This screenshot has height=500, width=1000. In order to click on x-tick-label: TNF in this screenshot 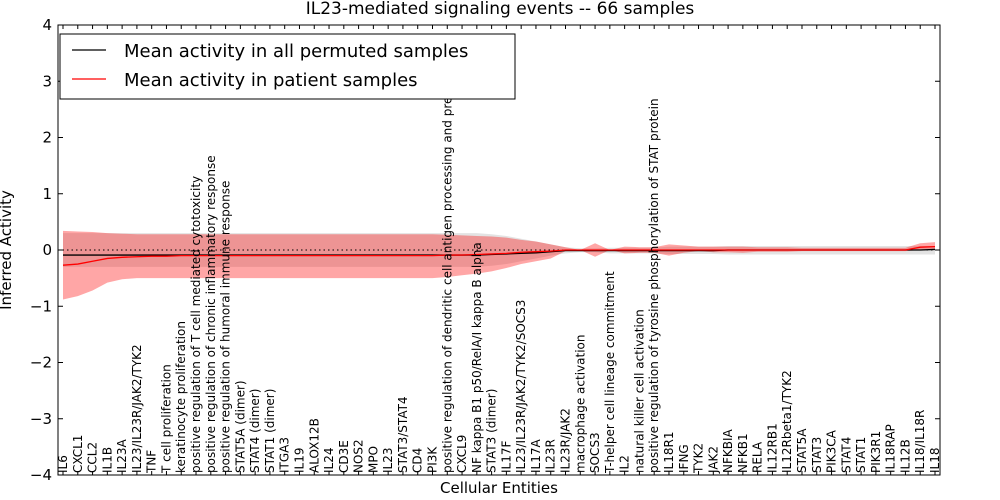, I will do `click(152, 462)`.